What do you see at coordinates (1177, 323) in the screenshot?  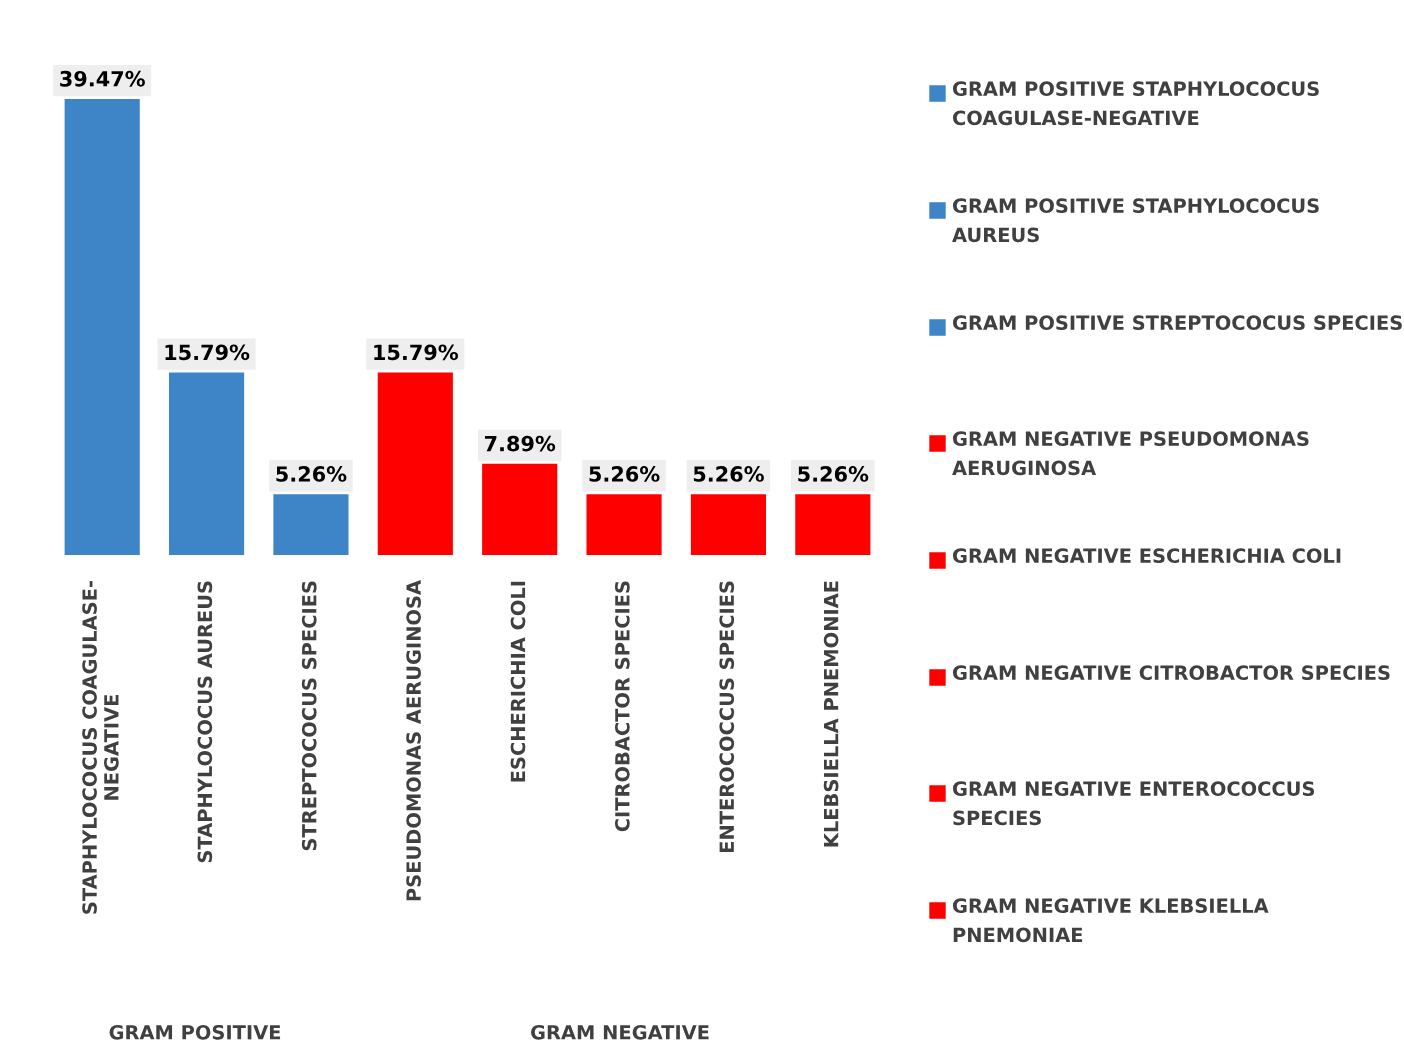 I see `legend-label: GRAM POSITIVE STREPTOCOCUS SPECIES` at bounding box center [1177, 323].